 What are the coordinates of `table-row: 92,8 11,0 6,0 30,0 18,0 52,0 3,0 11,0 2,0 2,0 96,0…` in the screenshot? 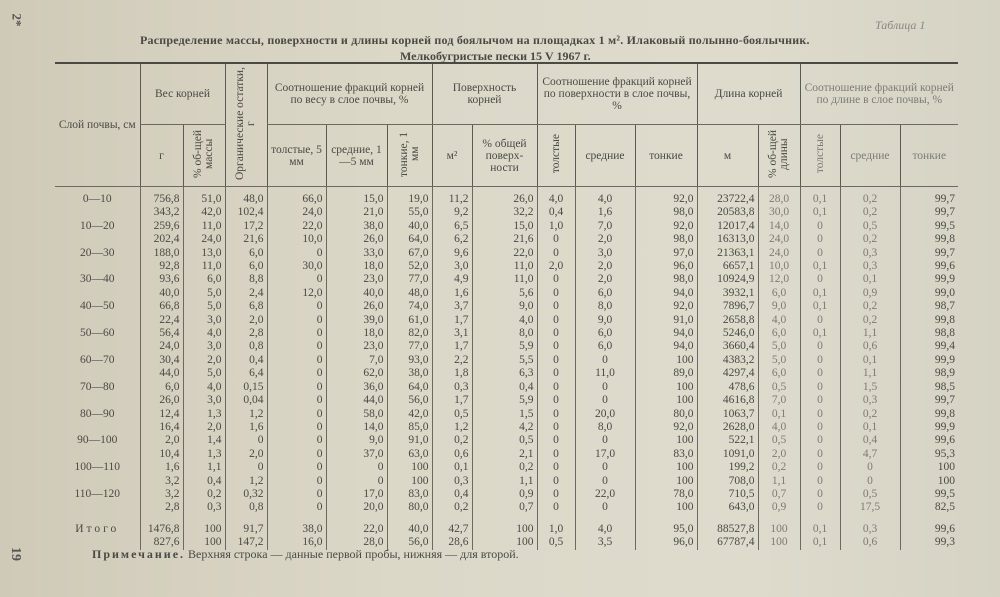 It's located at (506, 267).